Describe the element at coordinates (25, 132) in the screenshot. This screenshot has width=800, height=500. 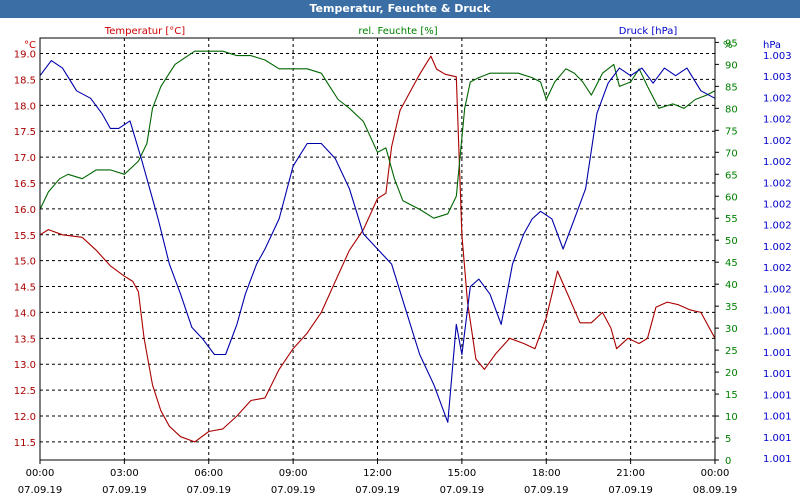
I see `temperature-tick-label: 17.5` at that location.